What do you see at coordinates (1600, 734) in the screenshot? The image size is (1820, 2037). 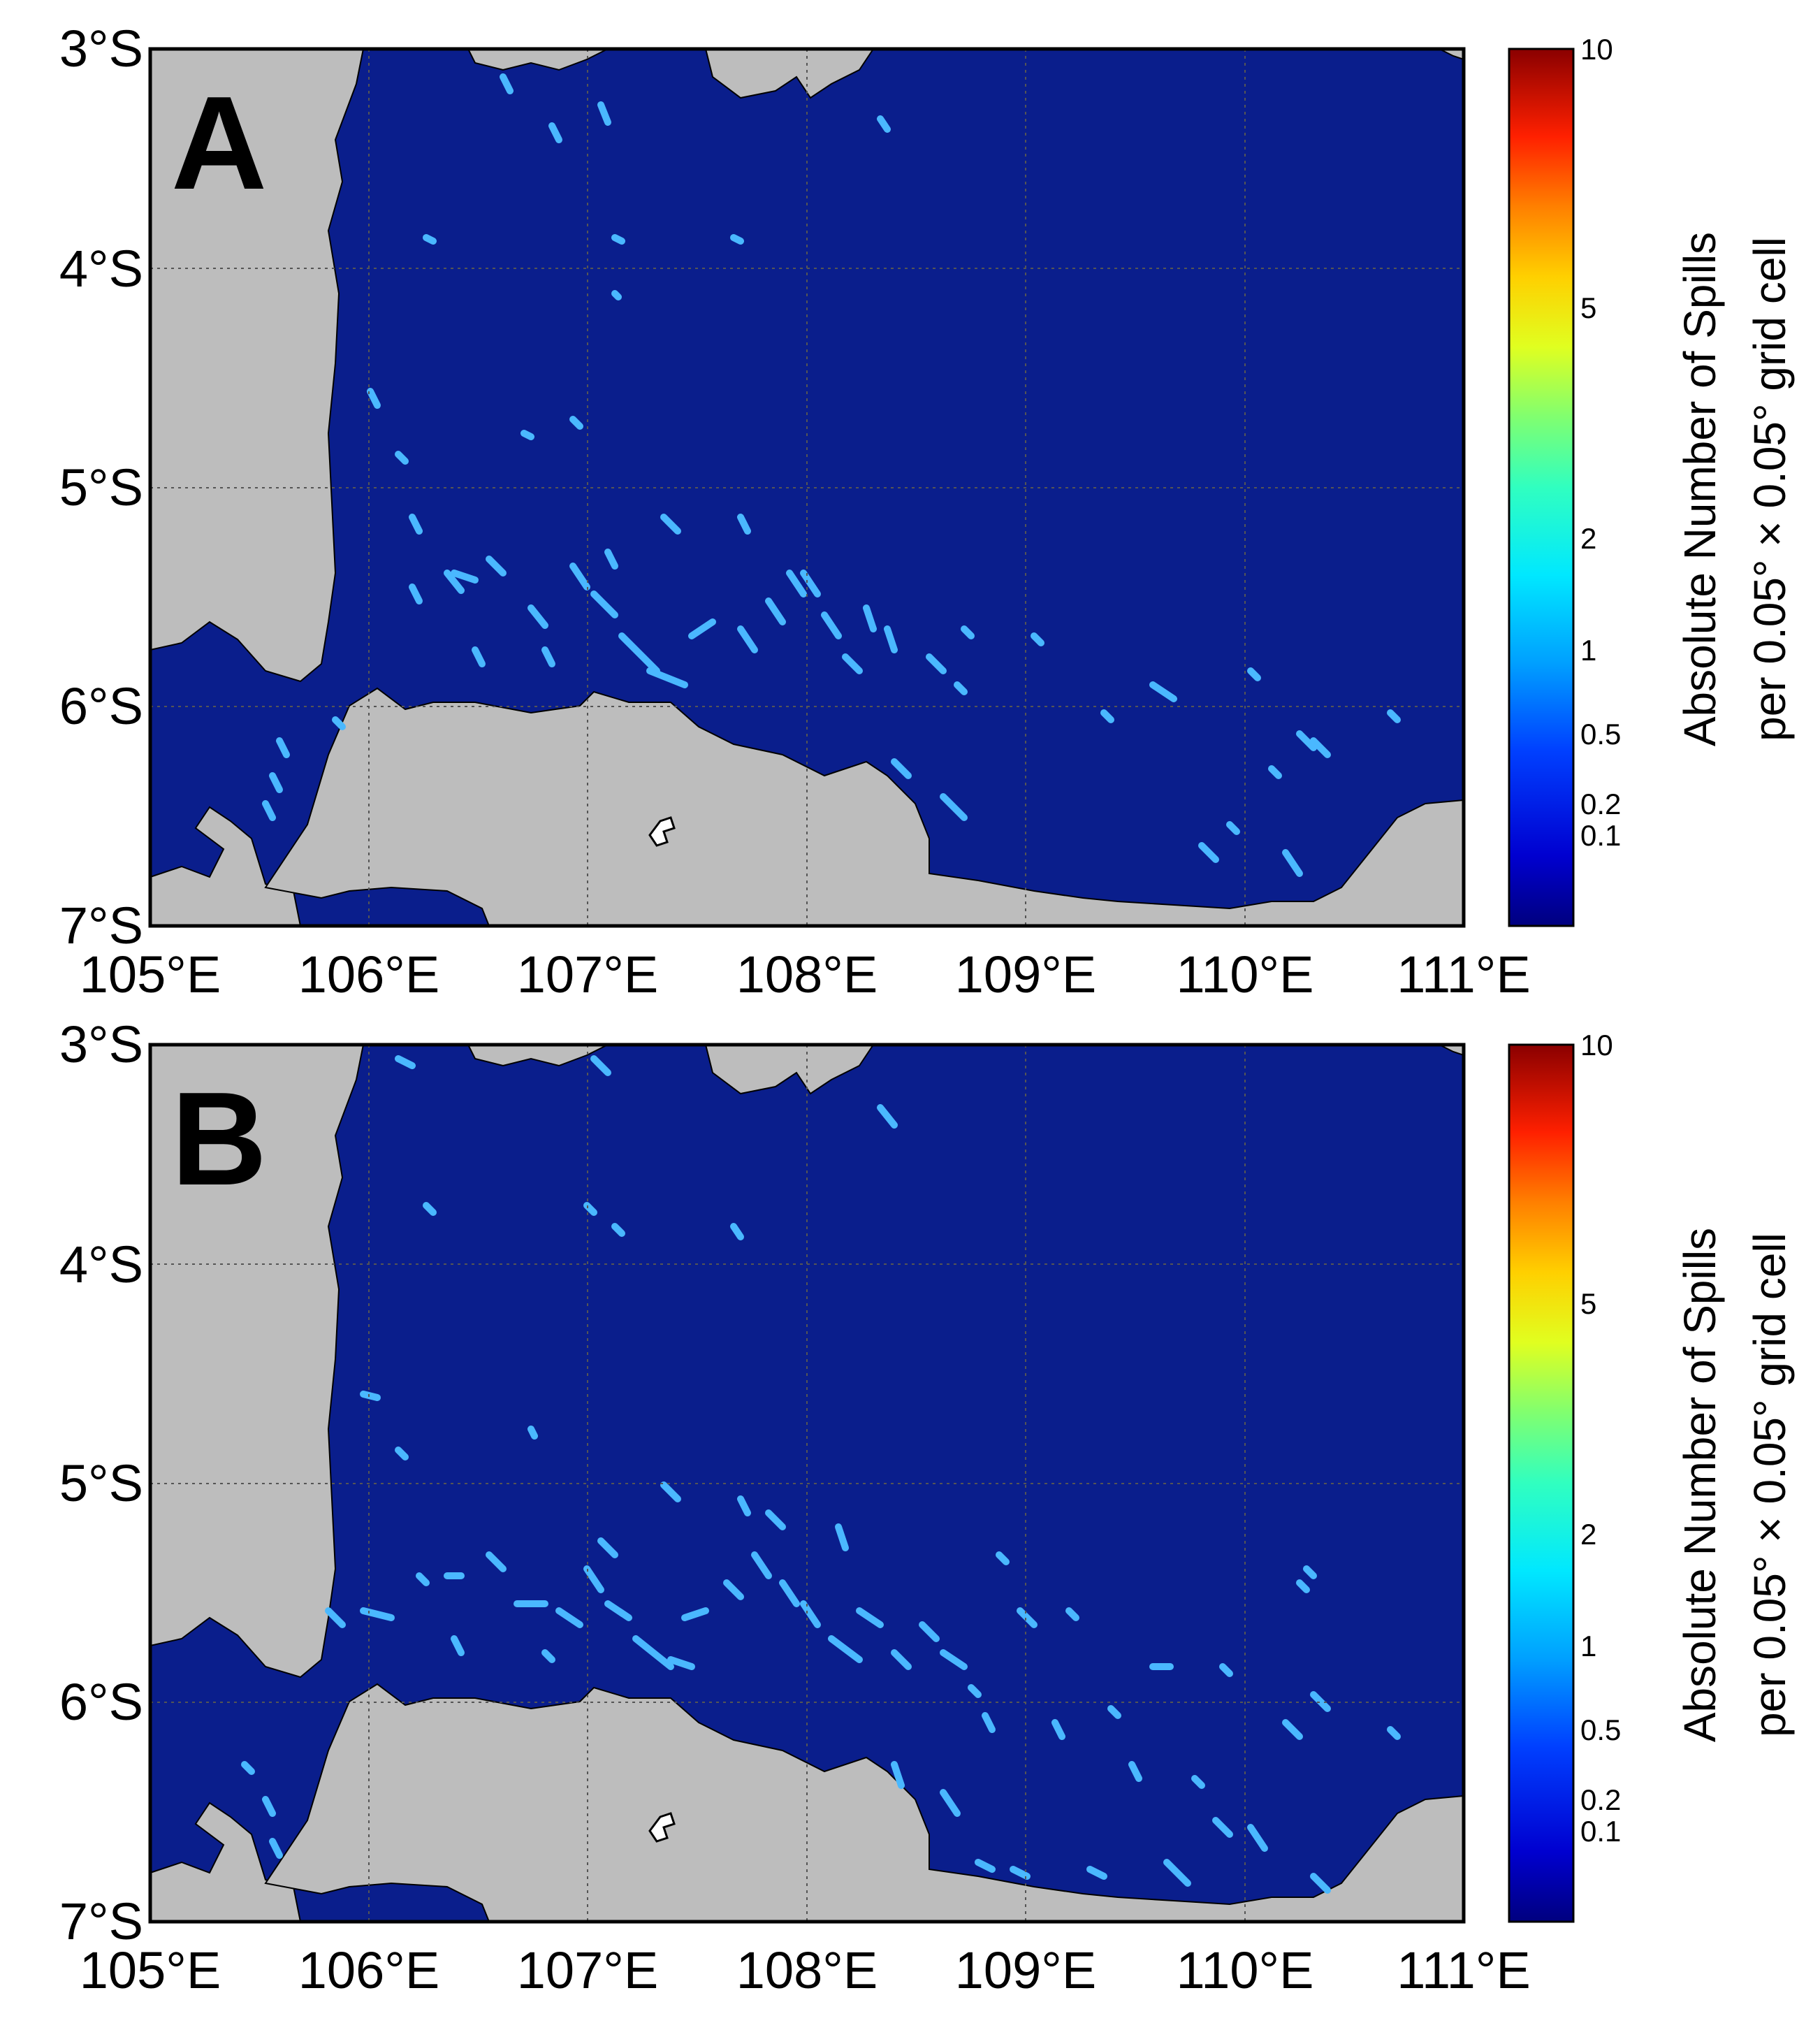 I see `cb-tick-0.5-a: 0.5` at bounding box center [1600, 734].